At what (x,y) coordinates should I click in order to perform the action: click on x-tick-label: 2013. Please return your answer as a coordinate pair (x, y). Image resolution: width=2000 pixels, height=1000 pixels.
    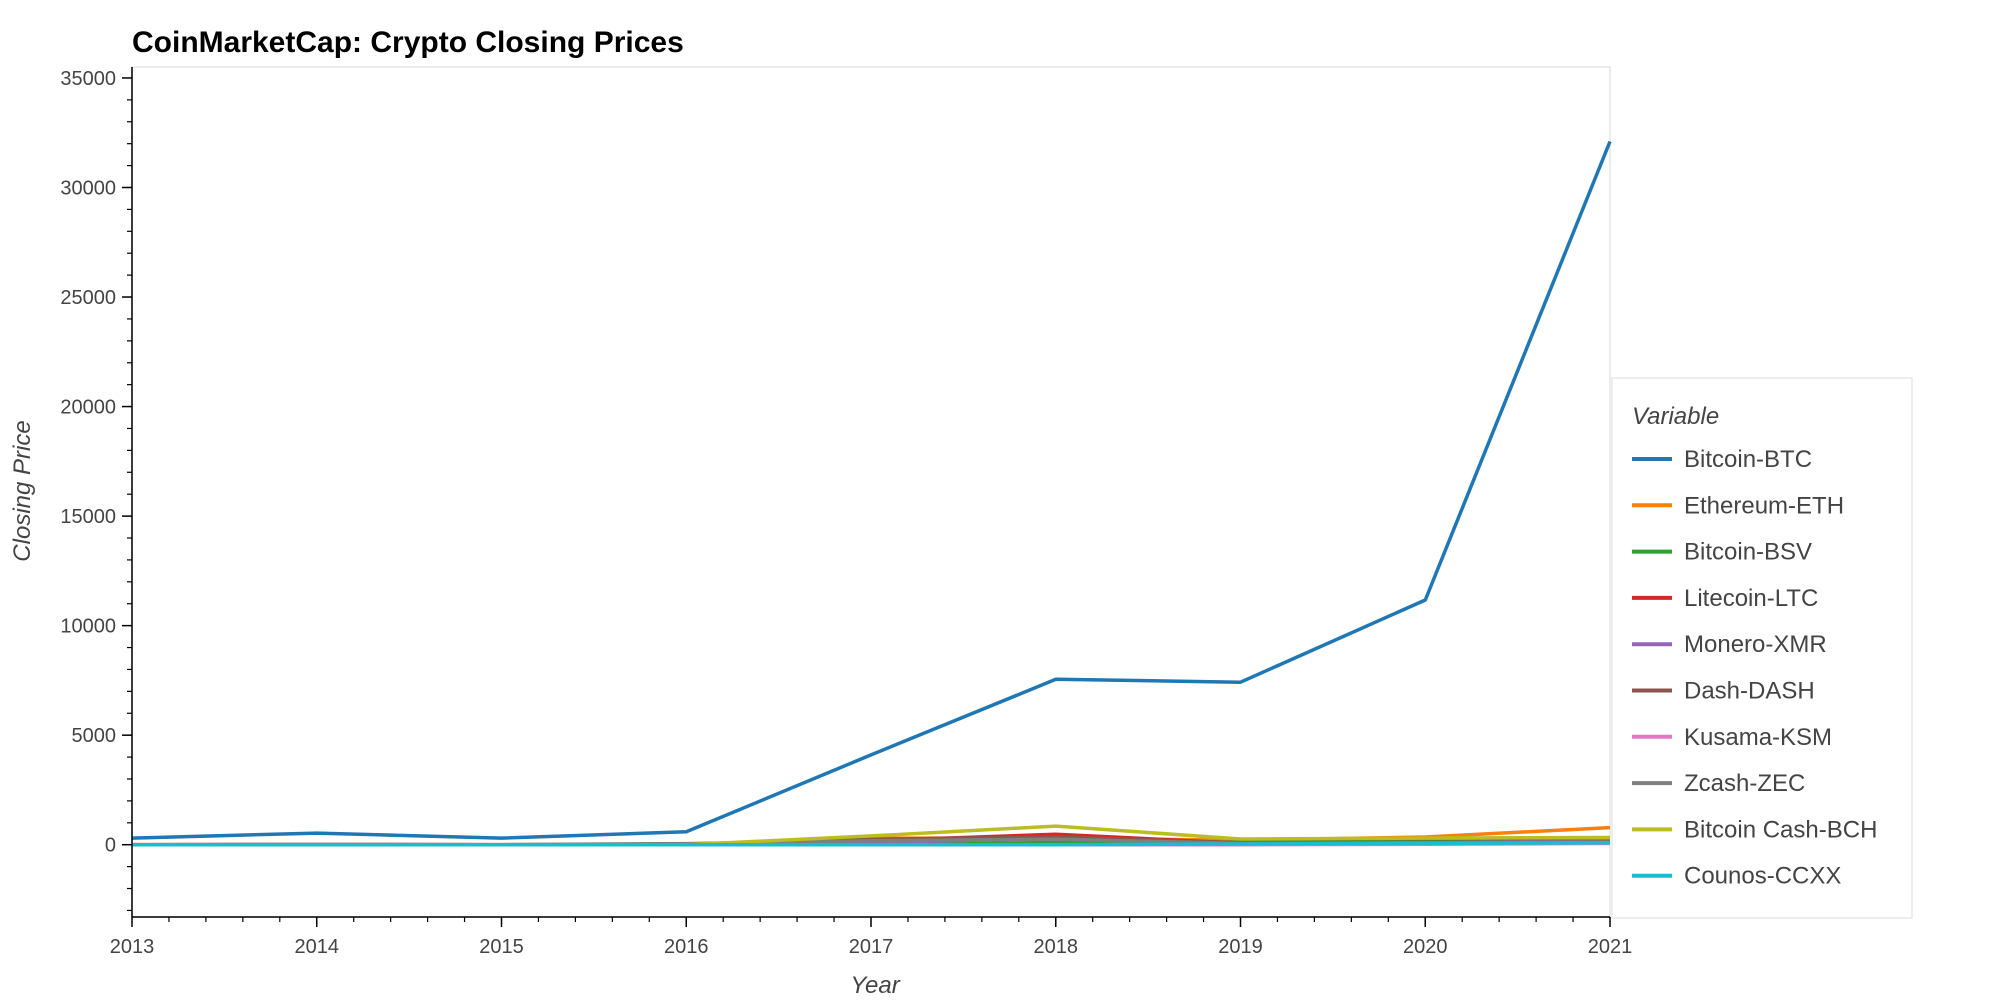
    Looking at the image, I should click on (132, 947).